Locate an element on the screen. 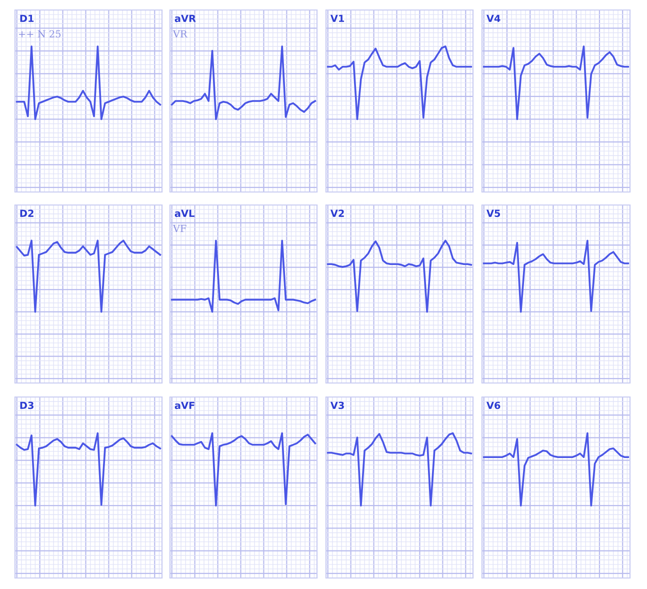  text: VF is located at coordinates (179, 228).